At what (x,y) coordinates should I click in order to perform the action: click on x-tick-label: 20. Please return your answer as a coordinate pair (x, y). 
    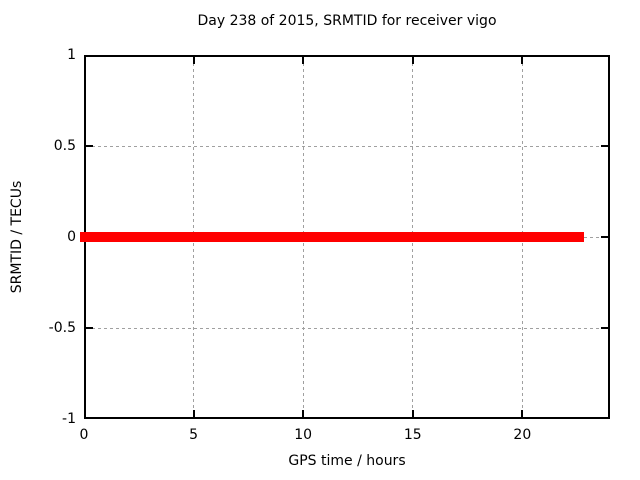
    Looking at the image, I should click on (522, 435).